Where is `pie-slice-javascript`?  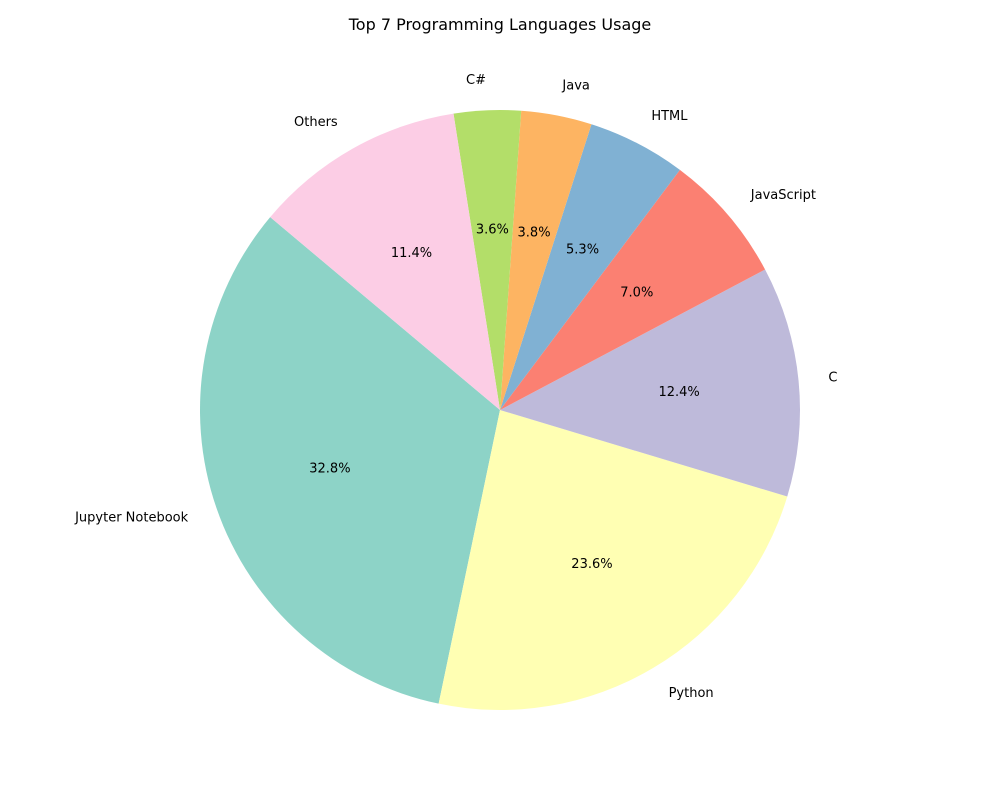
pie-slice-javascript is located at coordinates (633, 289).